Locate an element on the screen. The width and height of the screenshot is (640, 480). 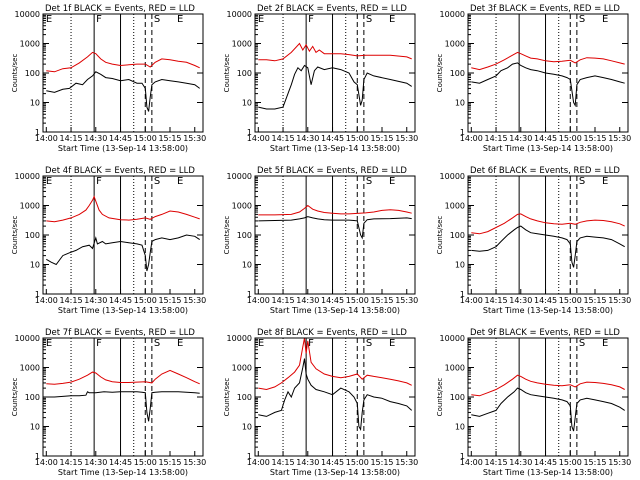
panel-title: Det 2f BLACK = Events, RED = LLD is located at coordinates (332, 9).